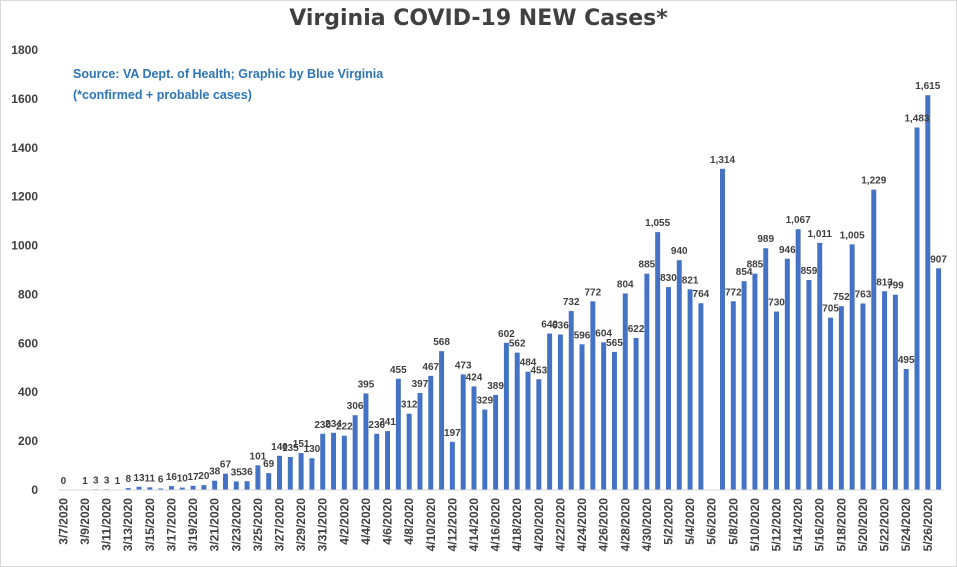 This screenshot has width=957, height=567. I want to click on data-label: 1,483, so click(916, 118).